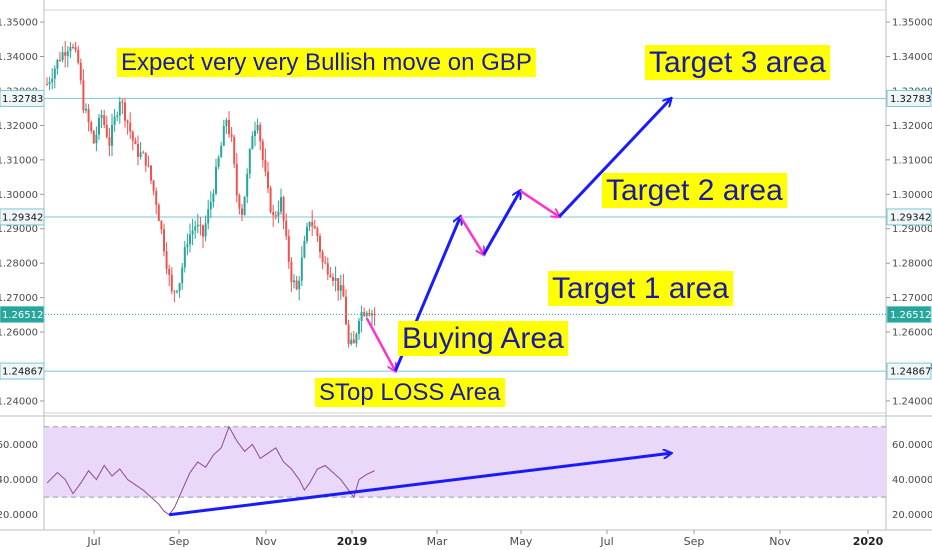 The height and width of the screenshot is (550, 932). I want to click on annotation: Target 3 area, so click(738, 62).